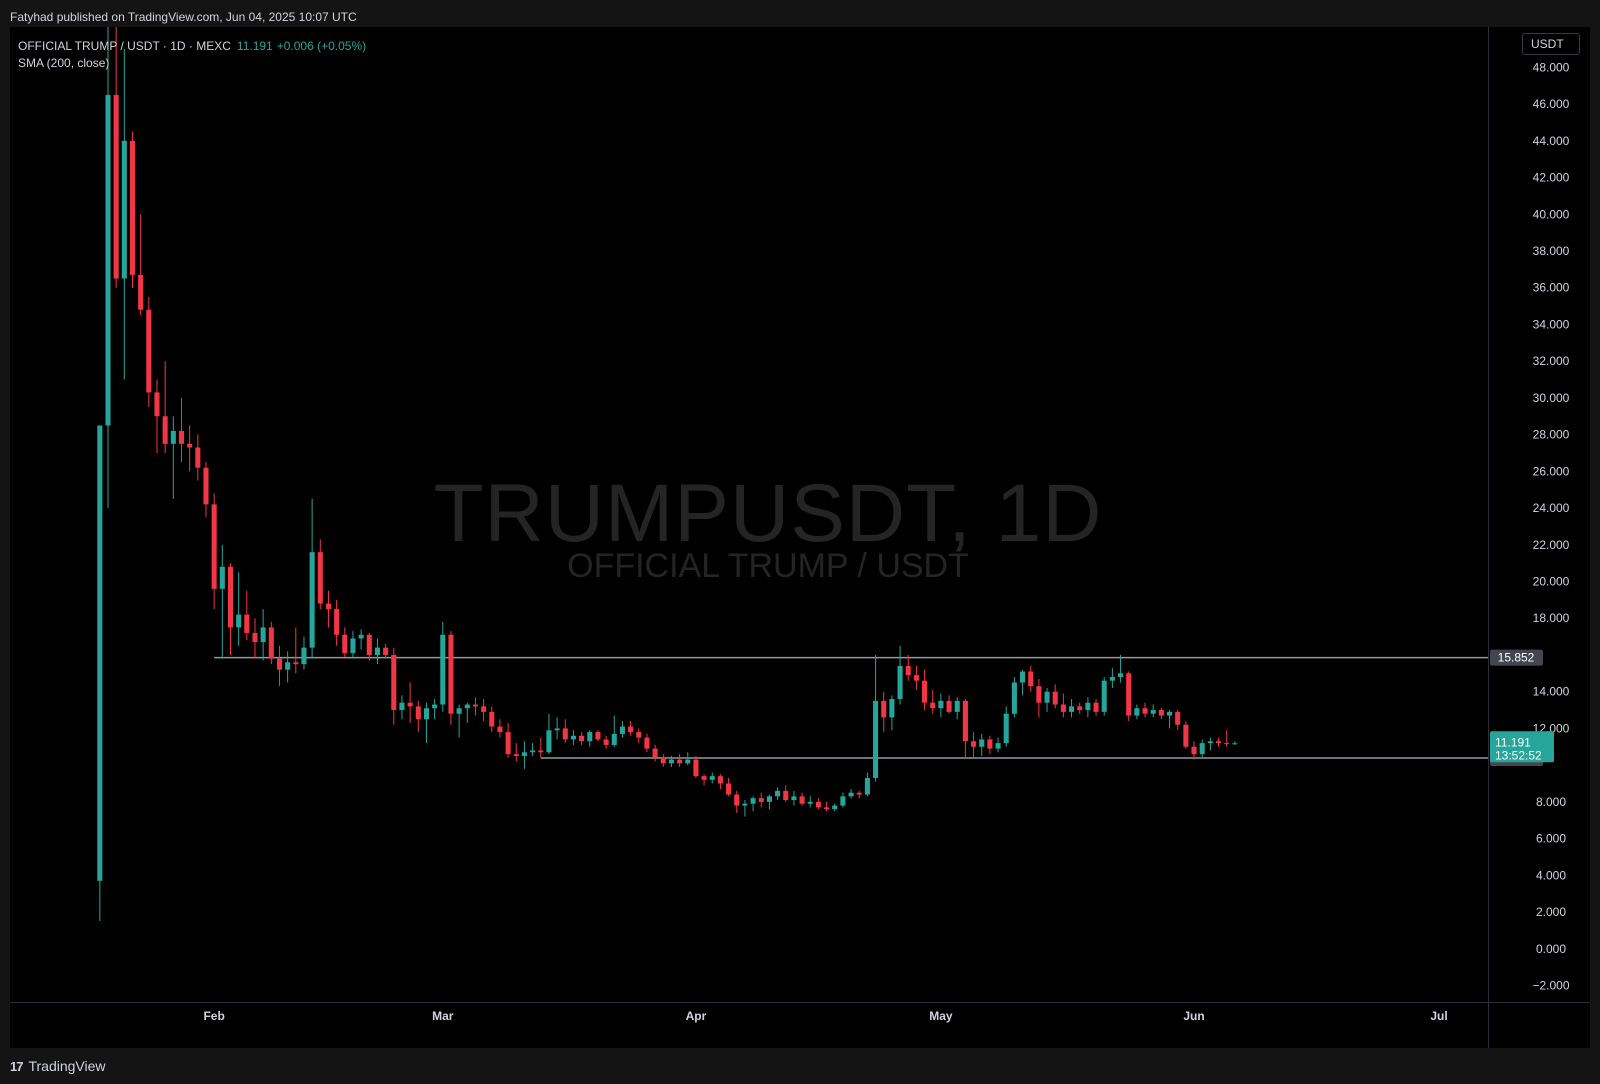 The width and height of the screenshot is (1600, 1084). What do you see at coordinates (1551, 839) in the screenshot?
I see `price-tick-label: 6.000` at bounding box center [1551, 839].